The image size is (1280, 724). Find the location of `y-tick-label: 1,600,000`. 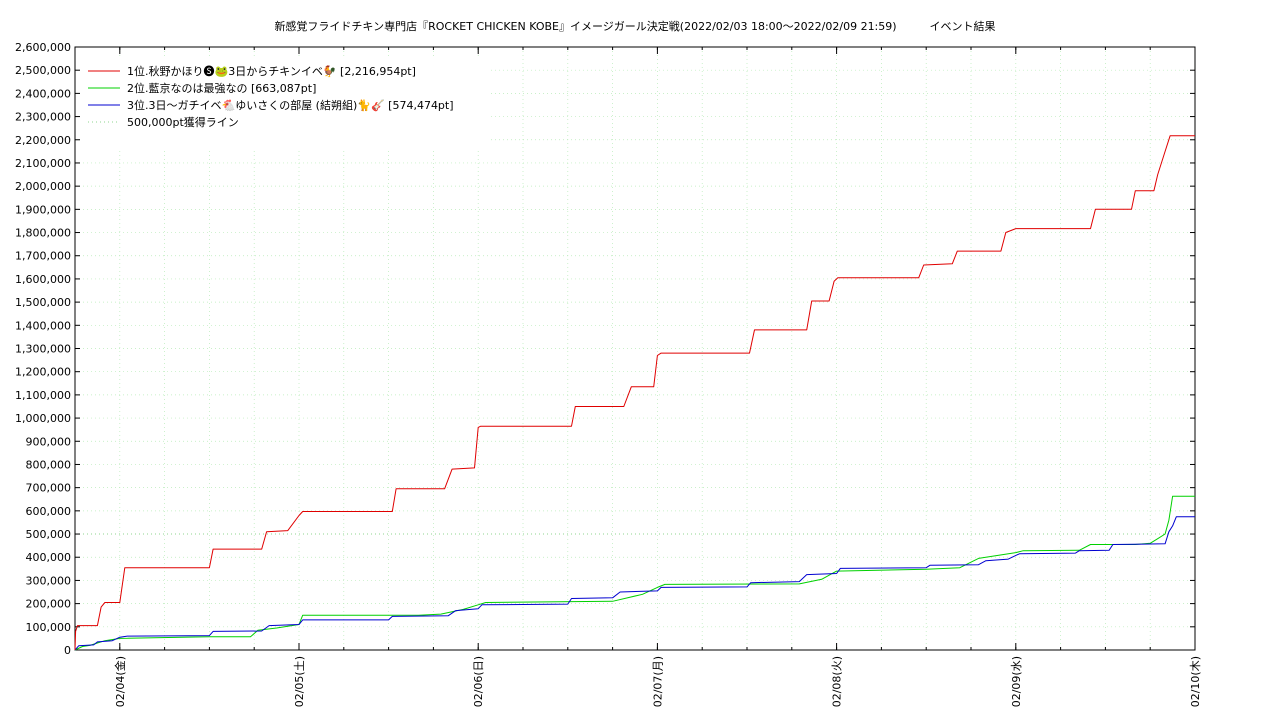

y-tick-label: 1,600,000 is located at coordinates (43, 279).